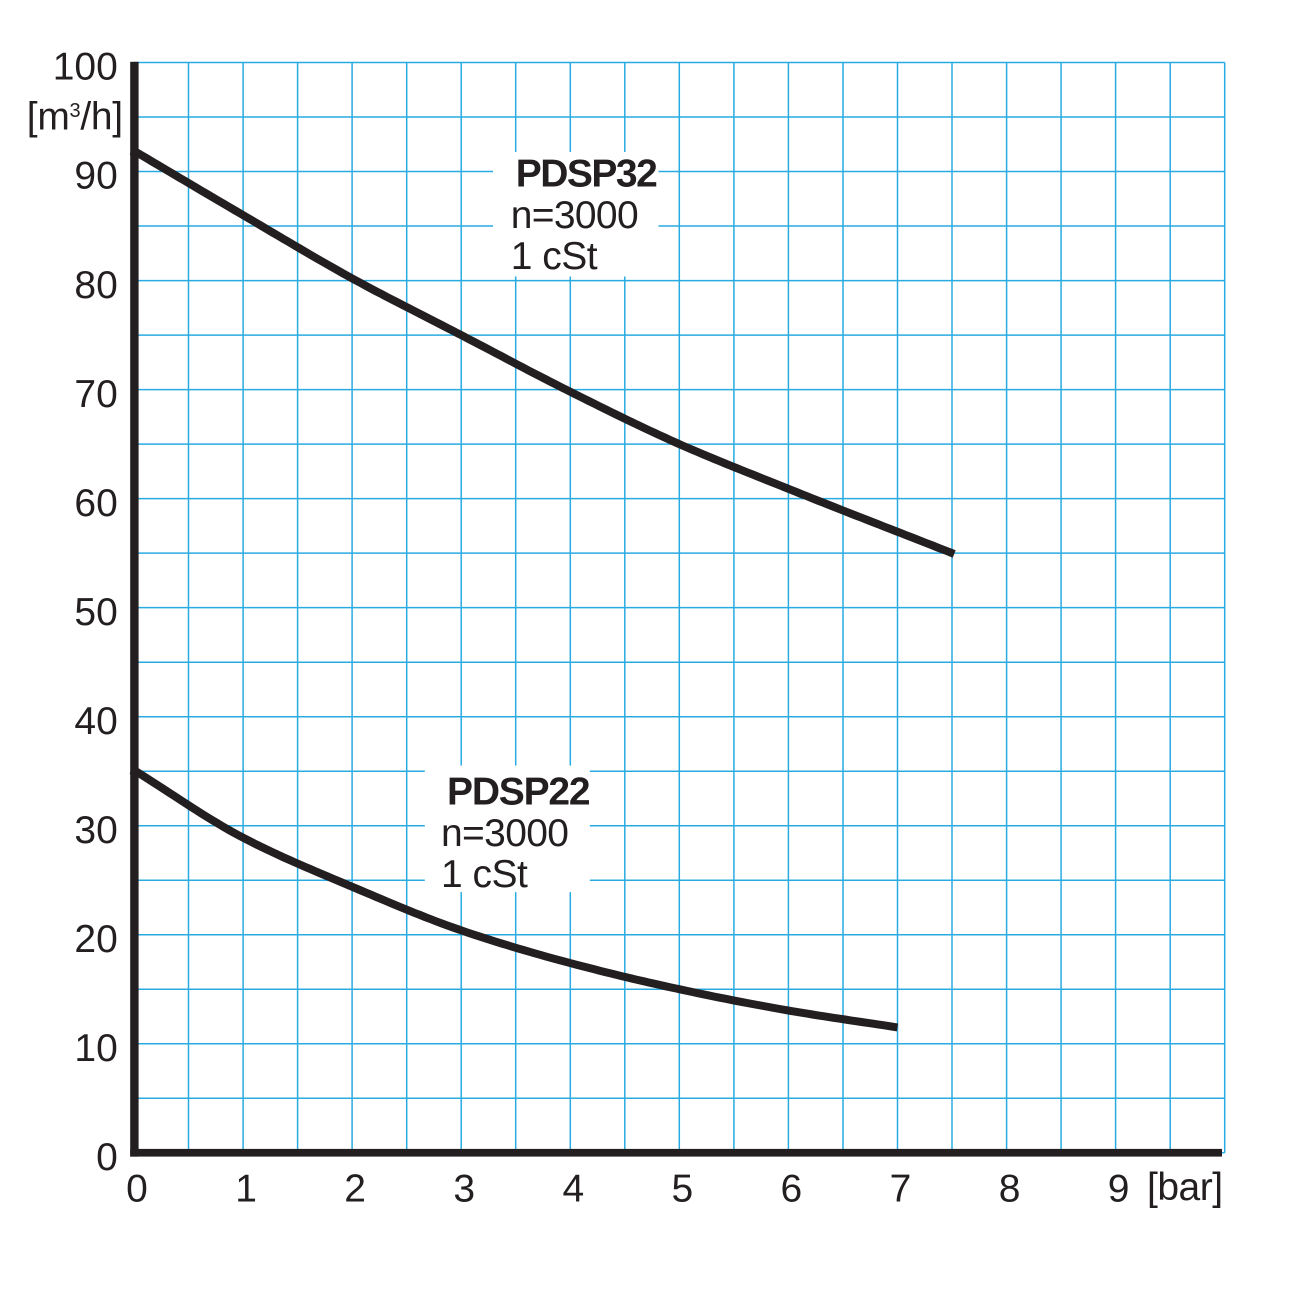  Describe the element at coordinates (95, 176) in the screenshot. I see `svg-text: 90` at that location.